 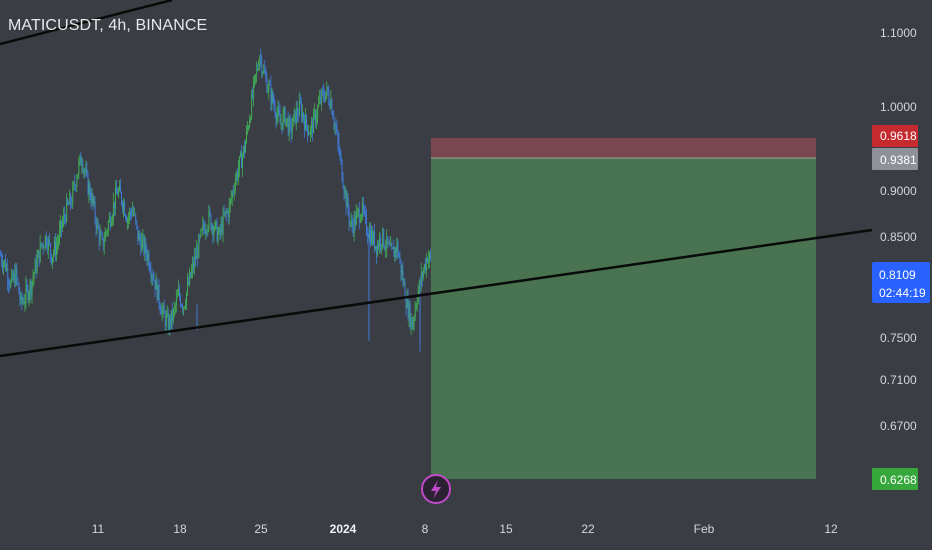 I want to click on event-marker, so click(x=436, y=489).